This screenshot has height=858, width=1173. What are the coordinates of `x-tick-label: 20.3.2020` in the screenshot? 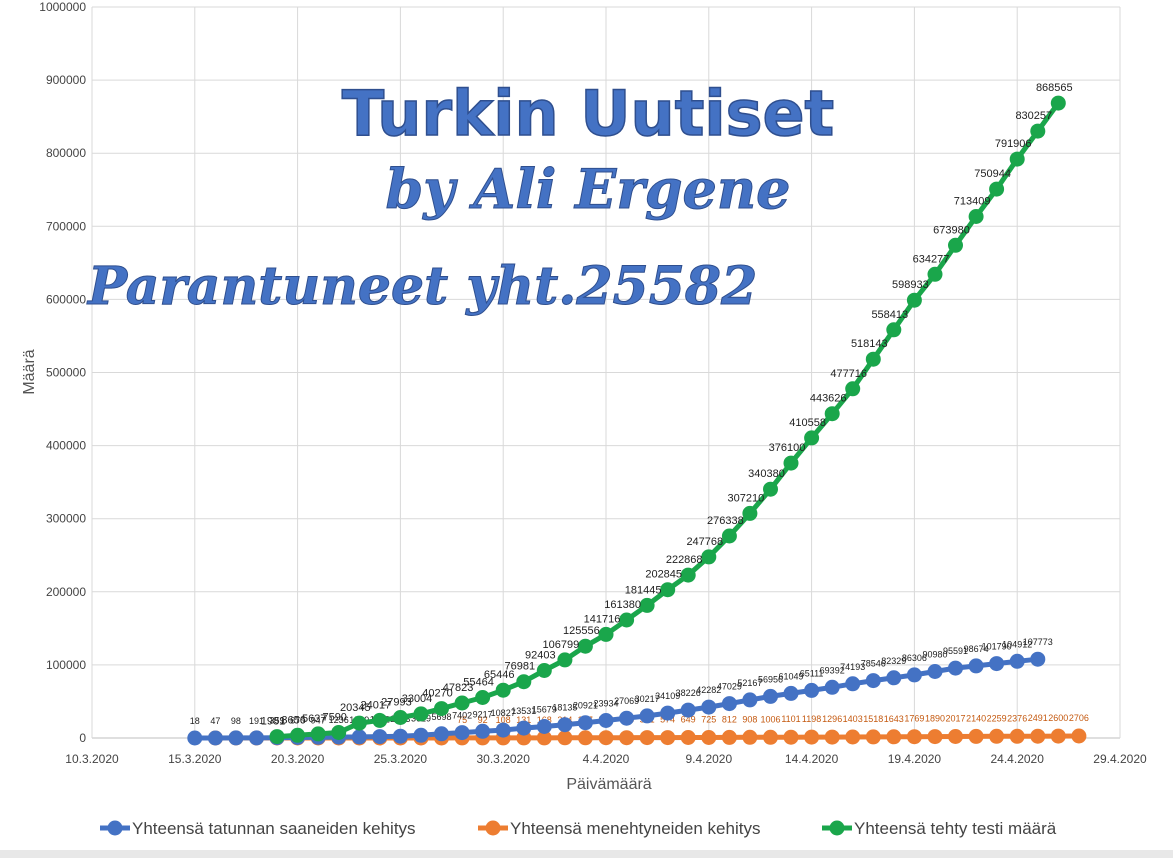 It's located at (298, 759).